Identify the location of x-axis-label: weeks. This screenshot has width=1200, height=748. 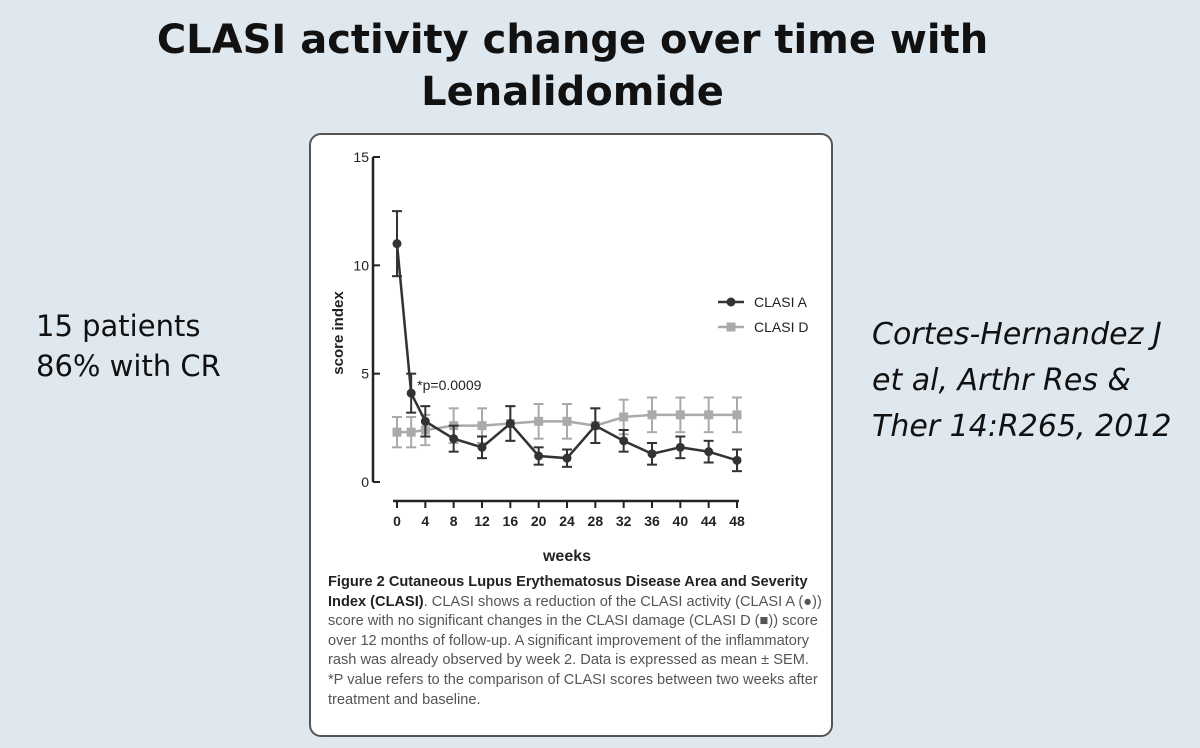
(566, 556).